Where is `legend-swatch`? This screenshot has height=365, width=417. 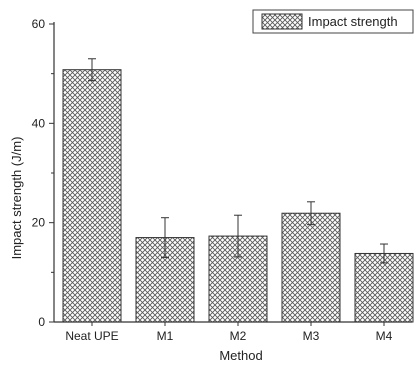 legend-swatch is located at coordinates (282, 21).